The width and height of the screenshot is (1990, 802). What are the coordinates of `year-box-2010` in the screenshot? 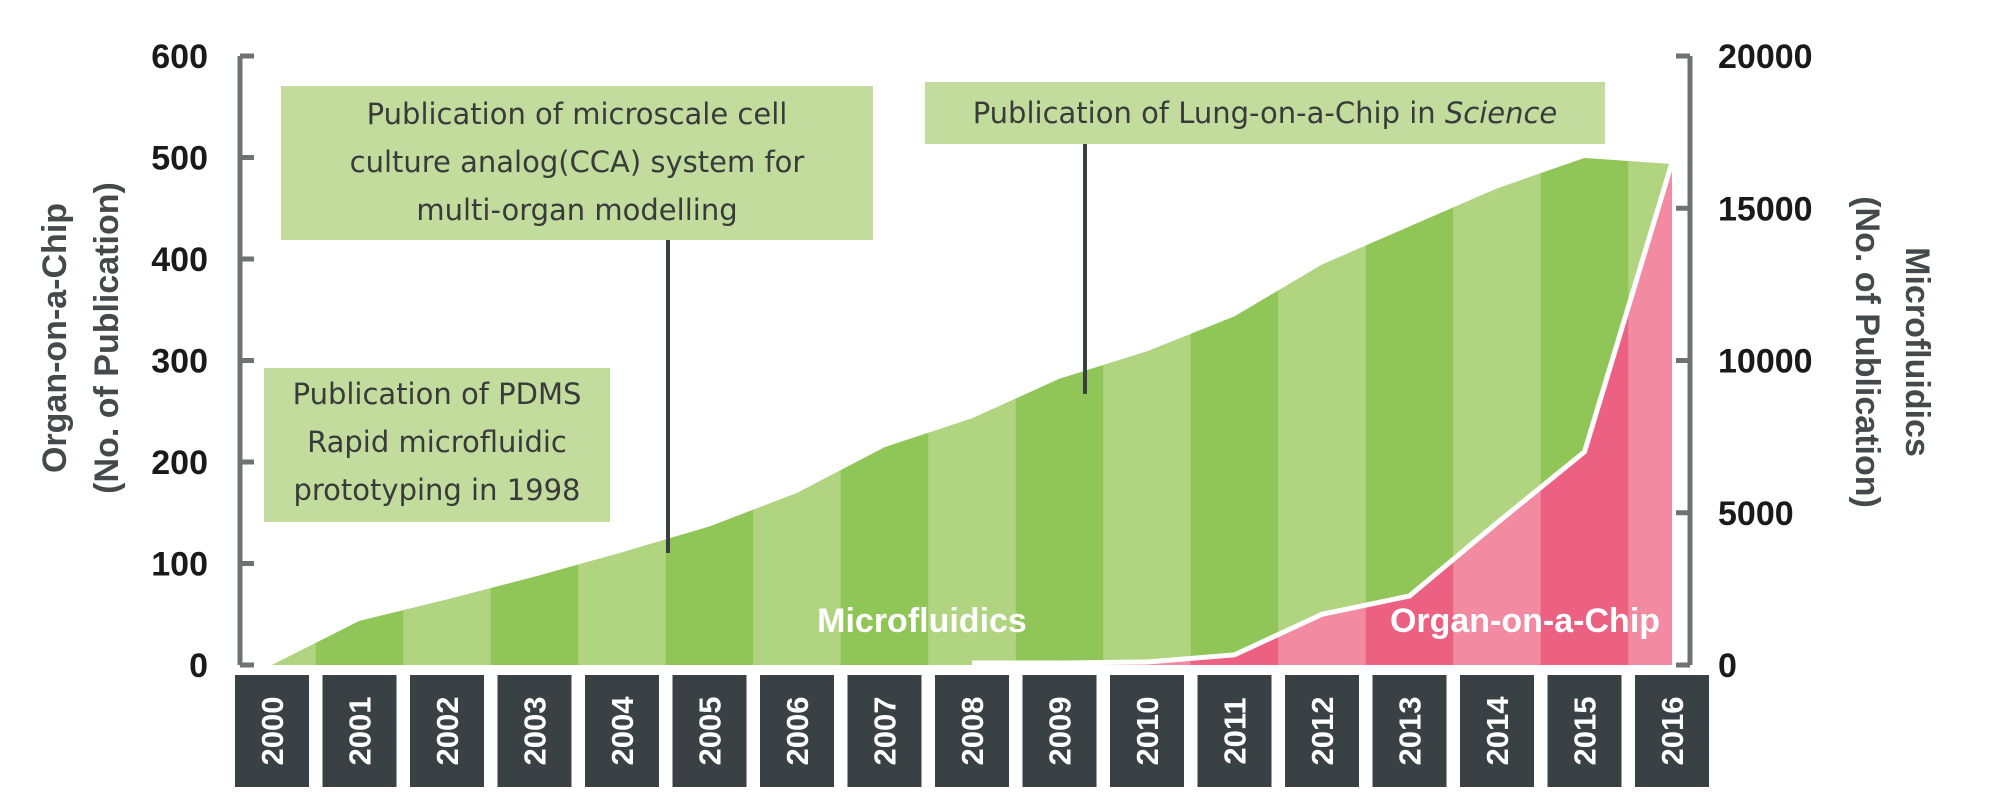 It's located at (1147, 731).